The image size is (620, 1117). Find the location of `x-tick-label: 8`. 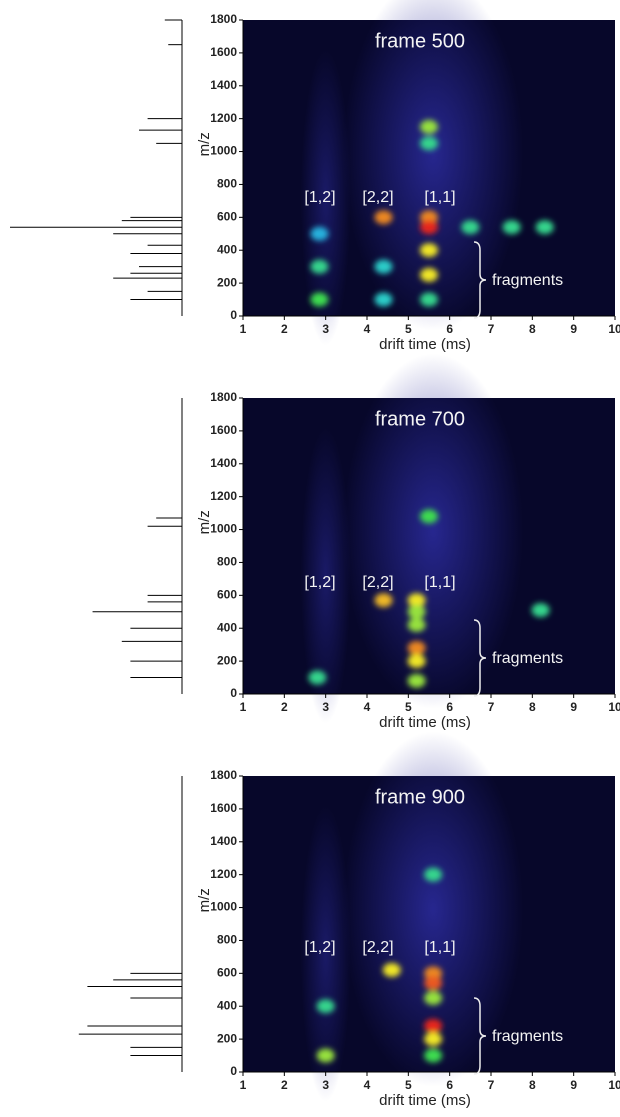

x-tick-label: 8 is located at coordinates (532, 707).